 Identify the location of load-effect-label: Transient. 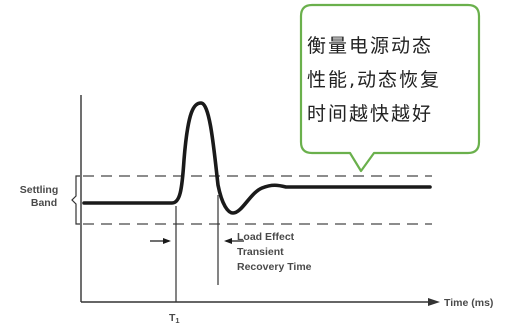
(260, 252).